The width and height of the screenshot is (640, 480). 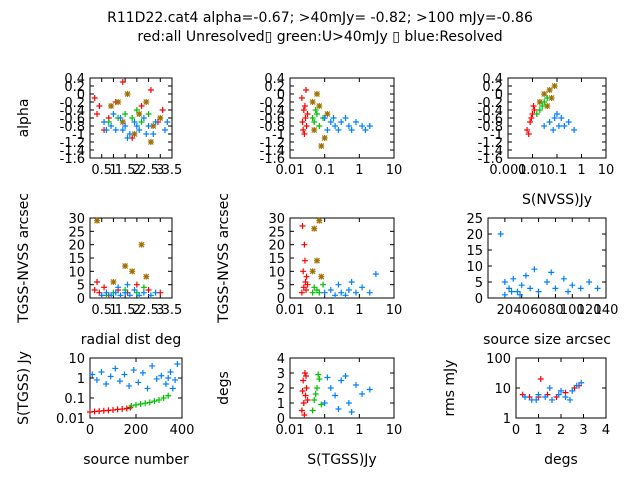 I want to click on x-axis-label: S(TGSS)Jy, so click(x=341, y=460).